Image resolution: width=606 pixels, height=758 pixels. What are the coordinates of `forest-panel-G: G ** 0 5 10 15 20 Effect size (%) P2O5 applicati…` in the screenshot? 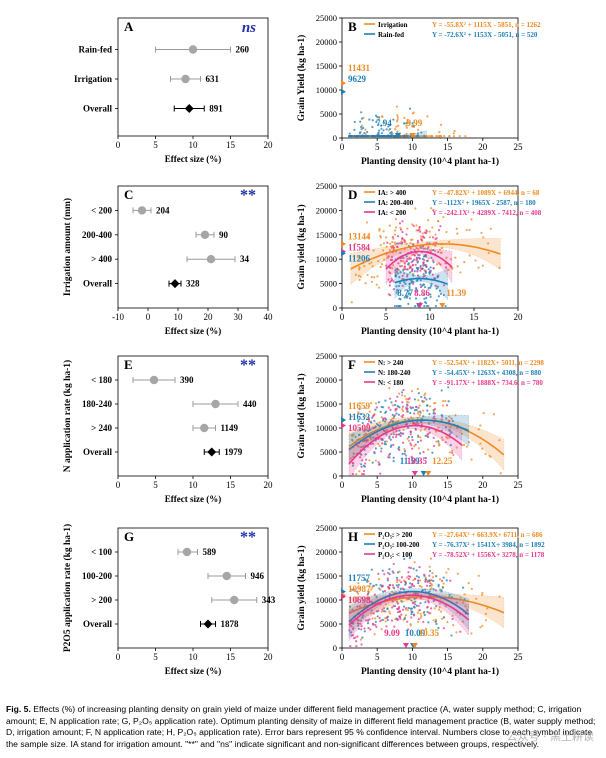 It's located at (169, 600).